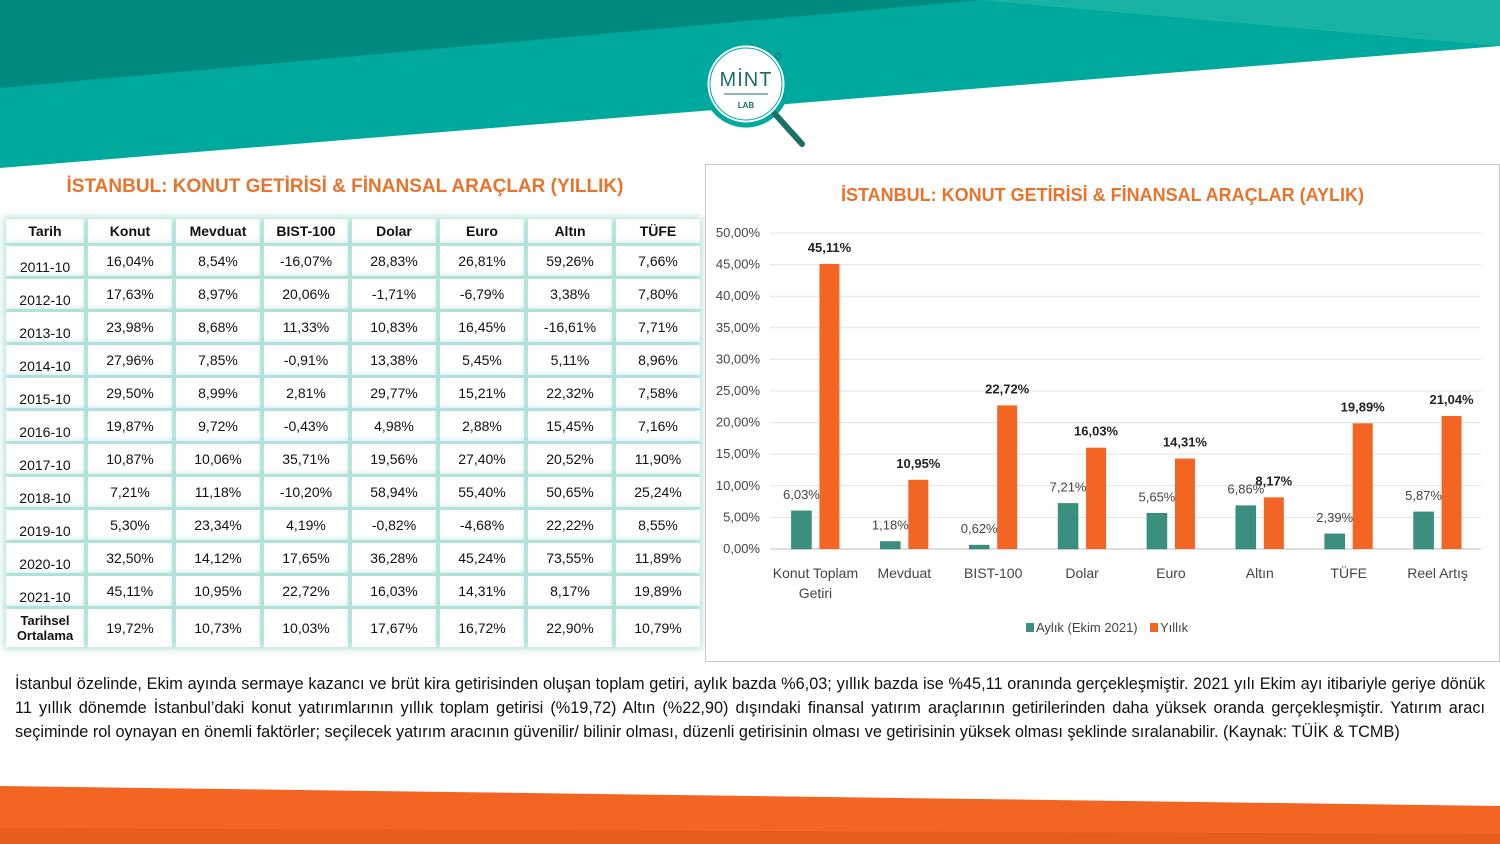  I want to click on value-cell: 17,63%, so click(130, 294).